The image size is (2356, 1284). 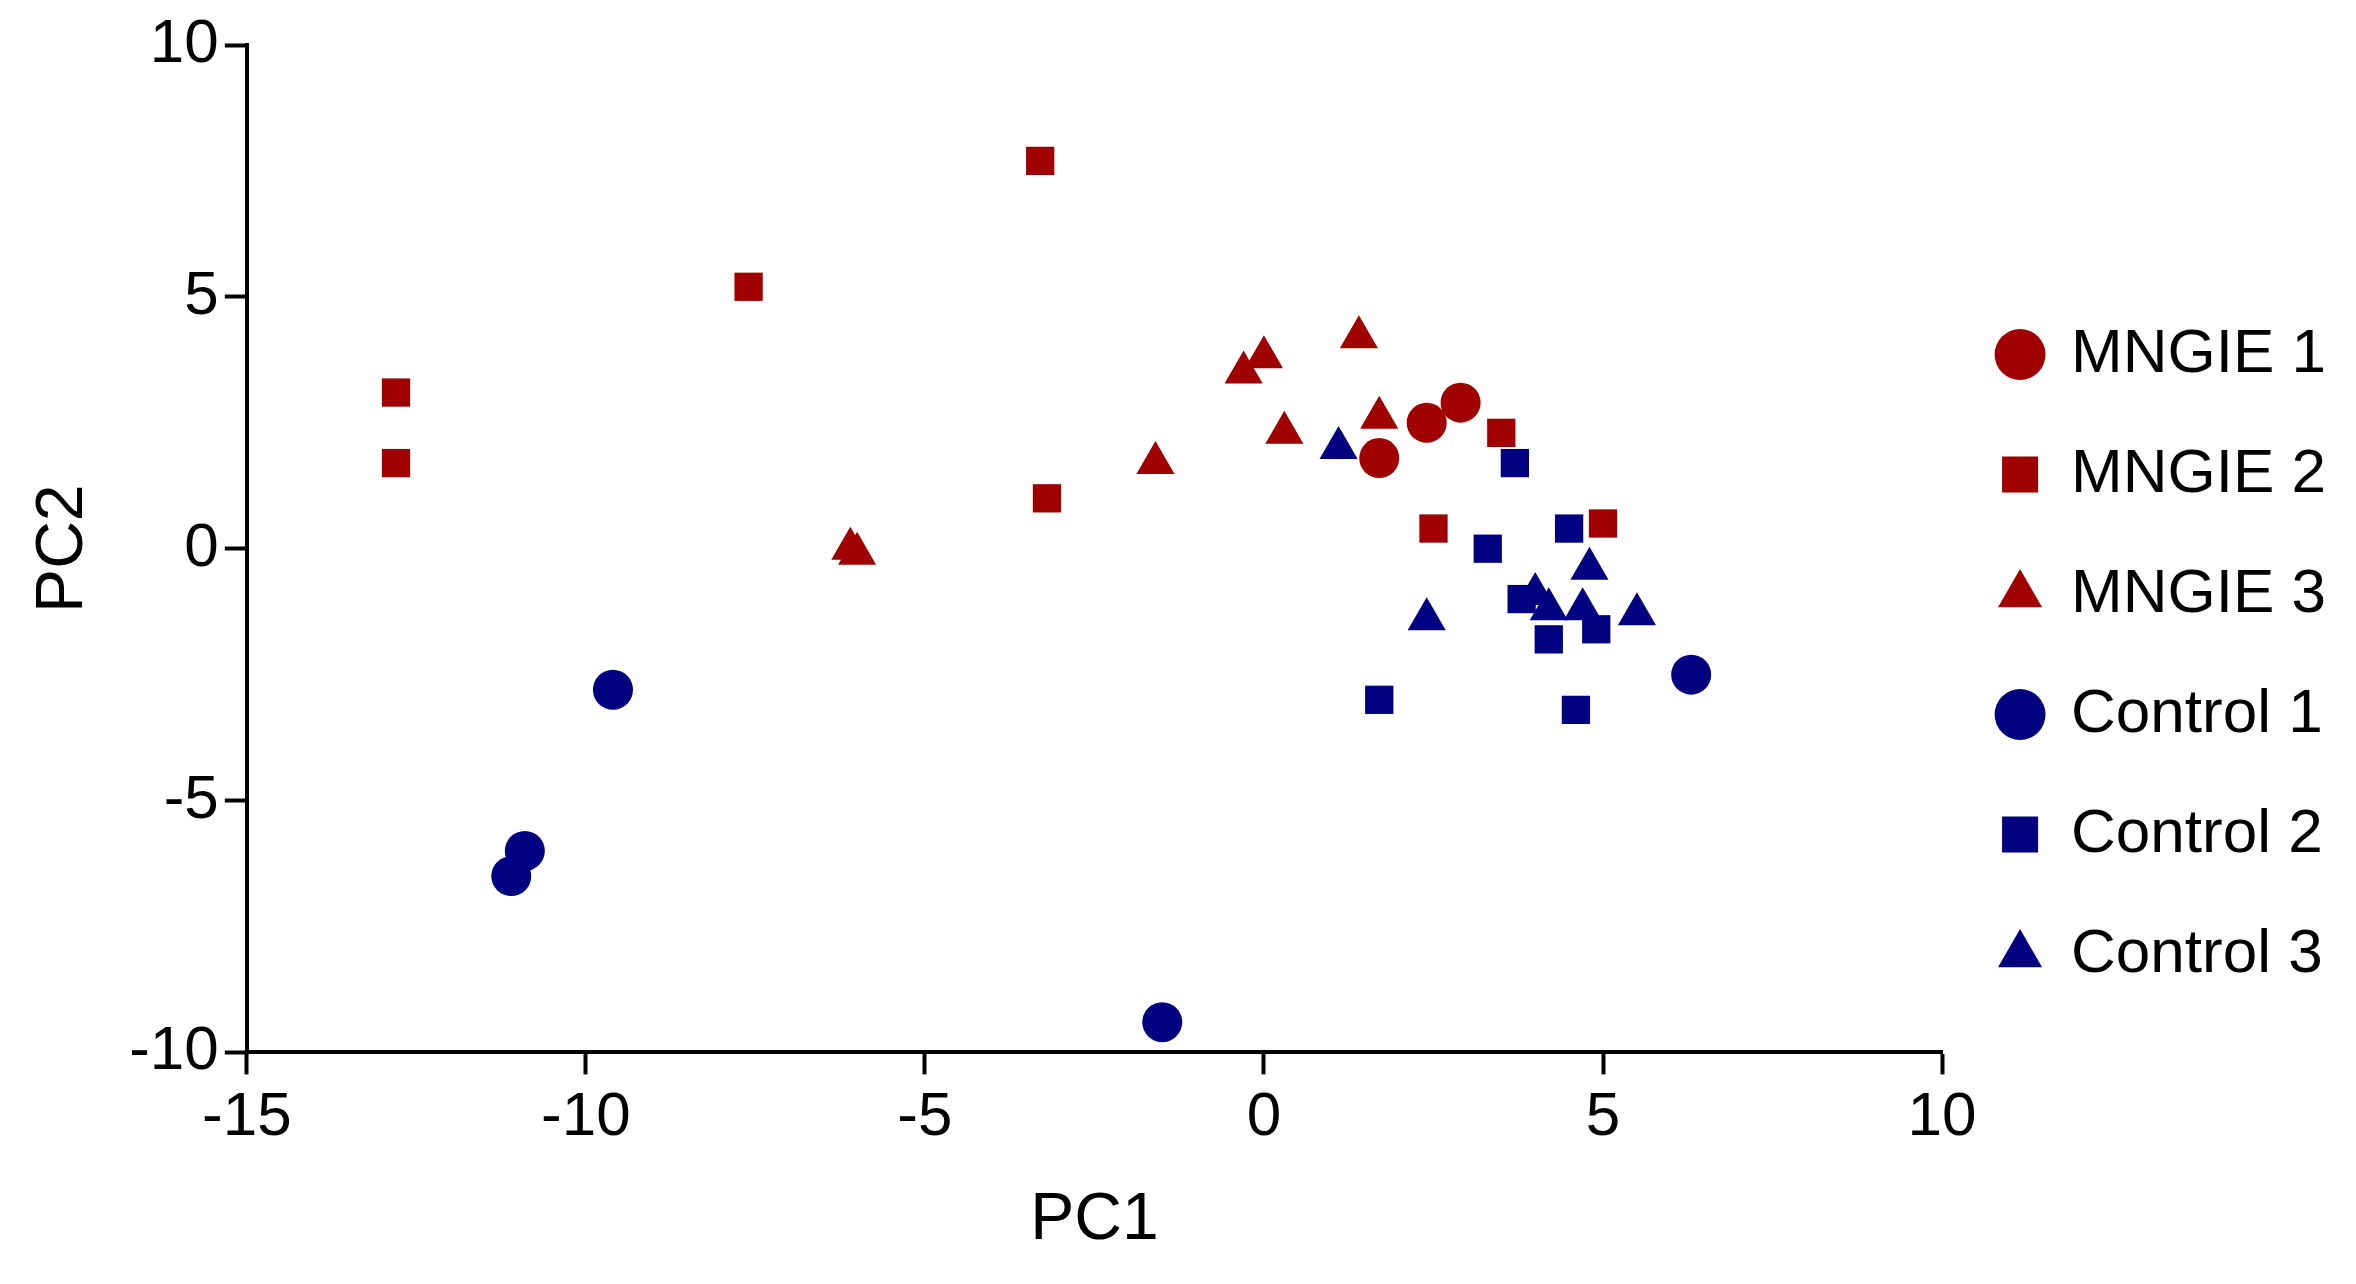 I want to click on legend-label: Control 3, so click(x=2197, y=950).